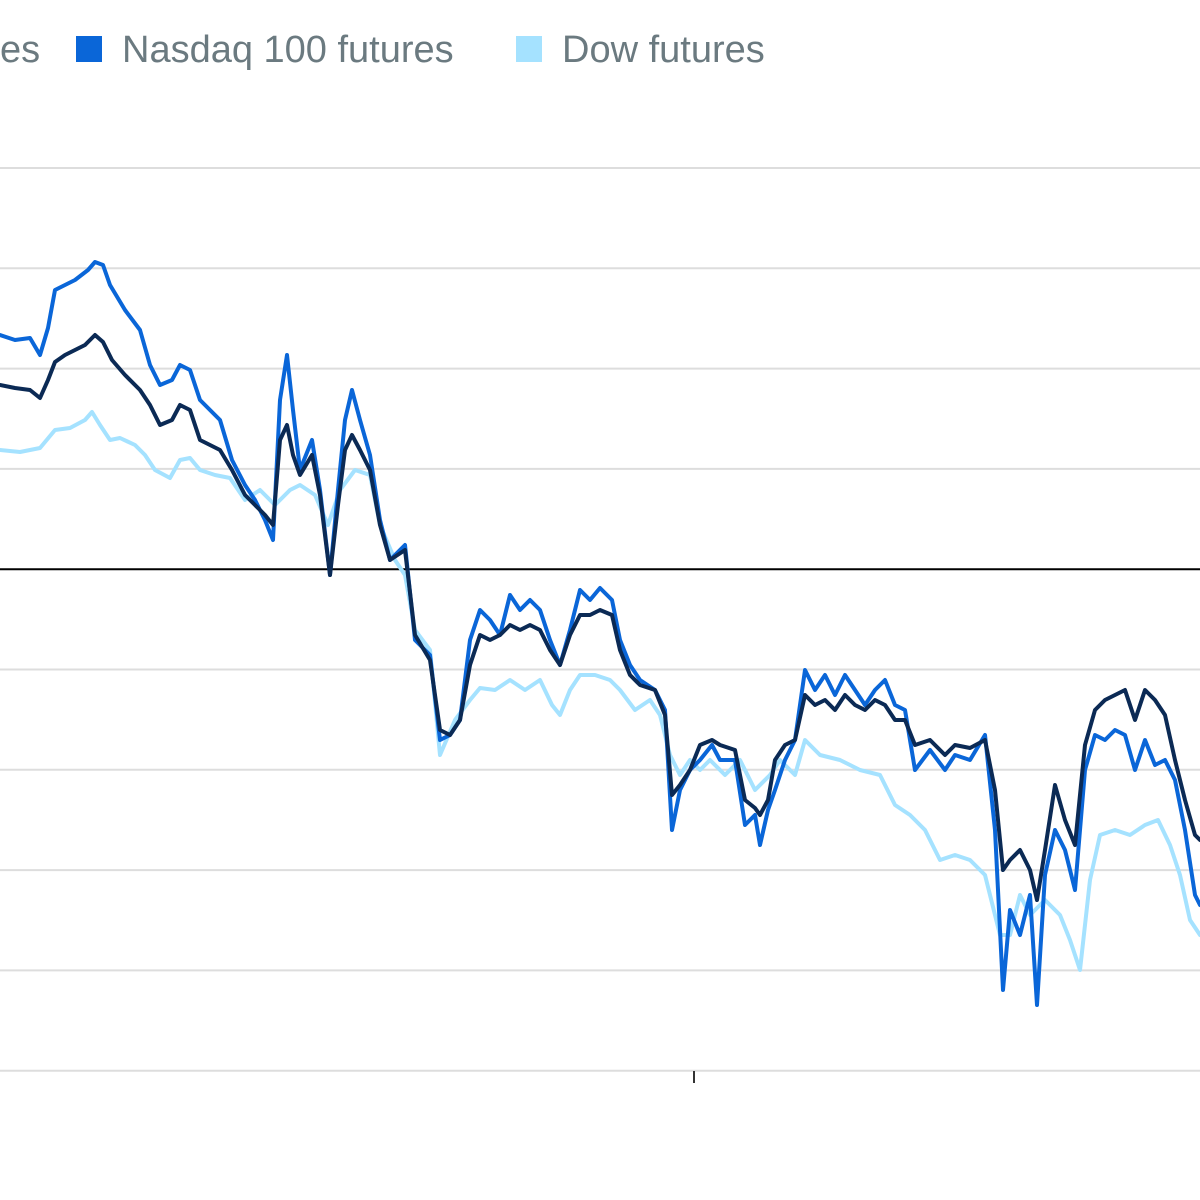 The height and width of the screenshot is (1200, 1200). Describe the element at coordinates (529, 49) in the screenshot. I see `legend-swatch-dow` at that location.